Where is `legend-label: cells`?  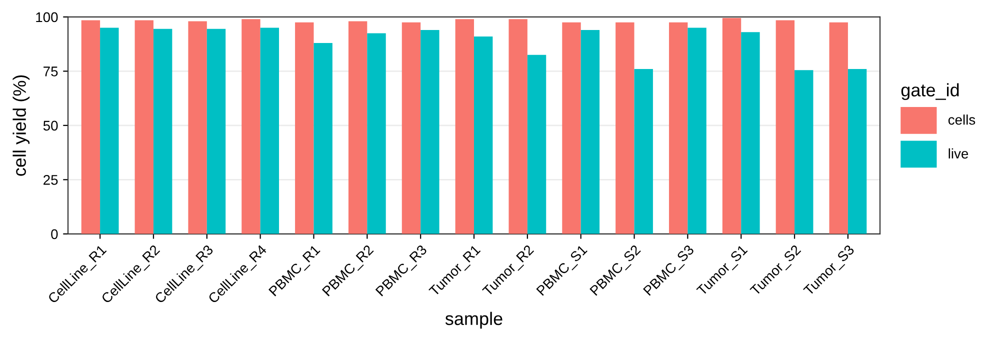 legend-label: cells is located at coordinates (962, 119).